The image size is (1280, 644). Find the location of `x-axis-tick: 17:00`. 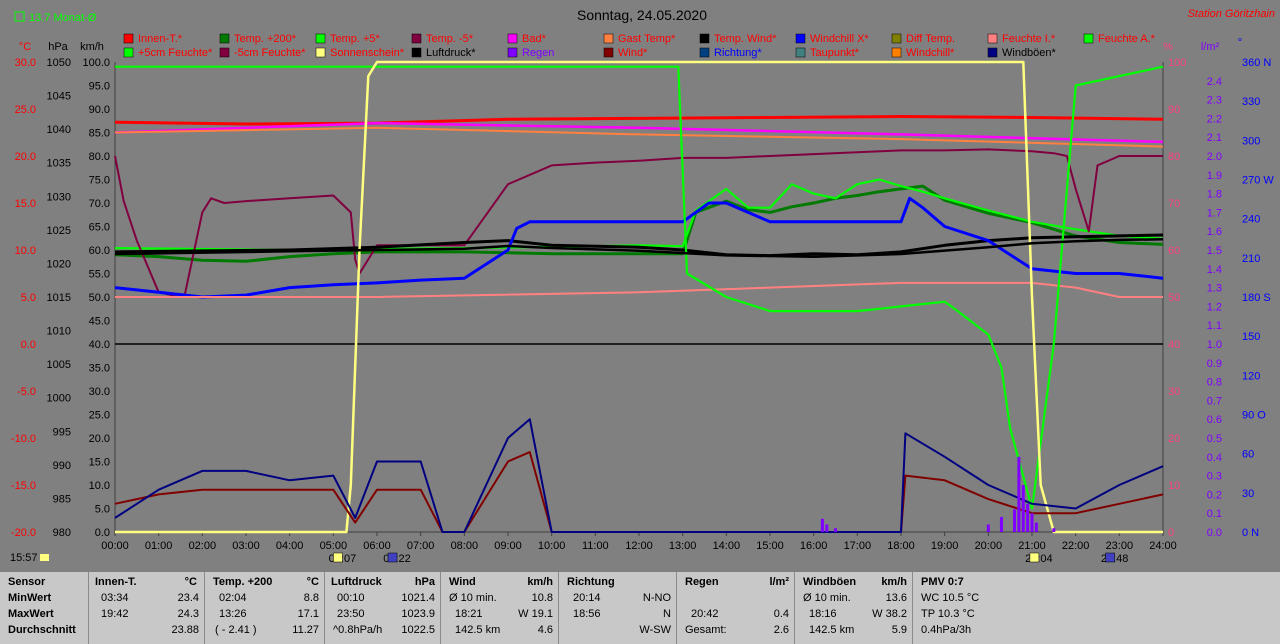

x-axis-tick: 17:00 is located at coordinates (858, 546).